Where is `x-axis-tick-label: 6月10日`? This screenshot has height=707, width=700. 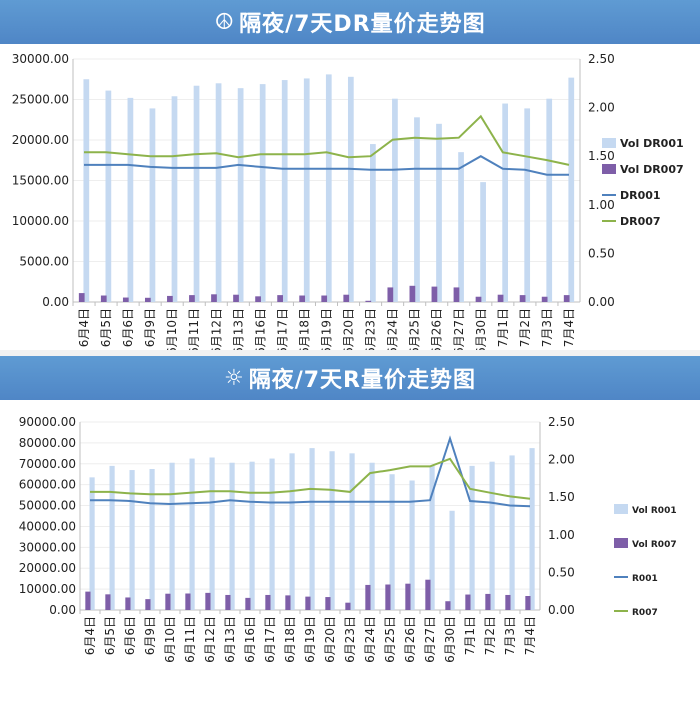
x-axis-tick-label: 6月10日 is located at coordinates (170, 639).